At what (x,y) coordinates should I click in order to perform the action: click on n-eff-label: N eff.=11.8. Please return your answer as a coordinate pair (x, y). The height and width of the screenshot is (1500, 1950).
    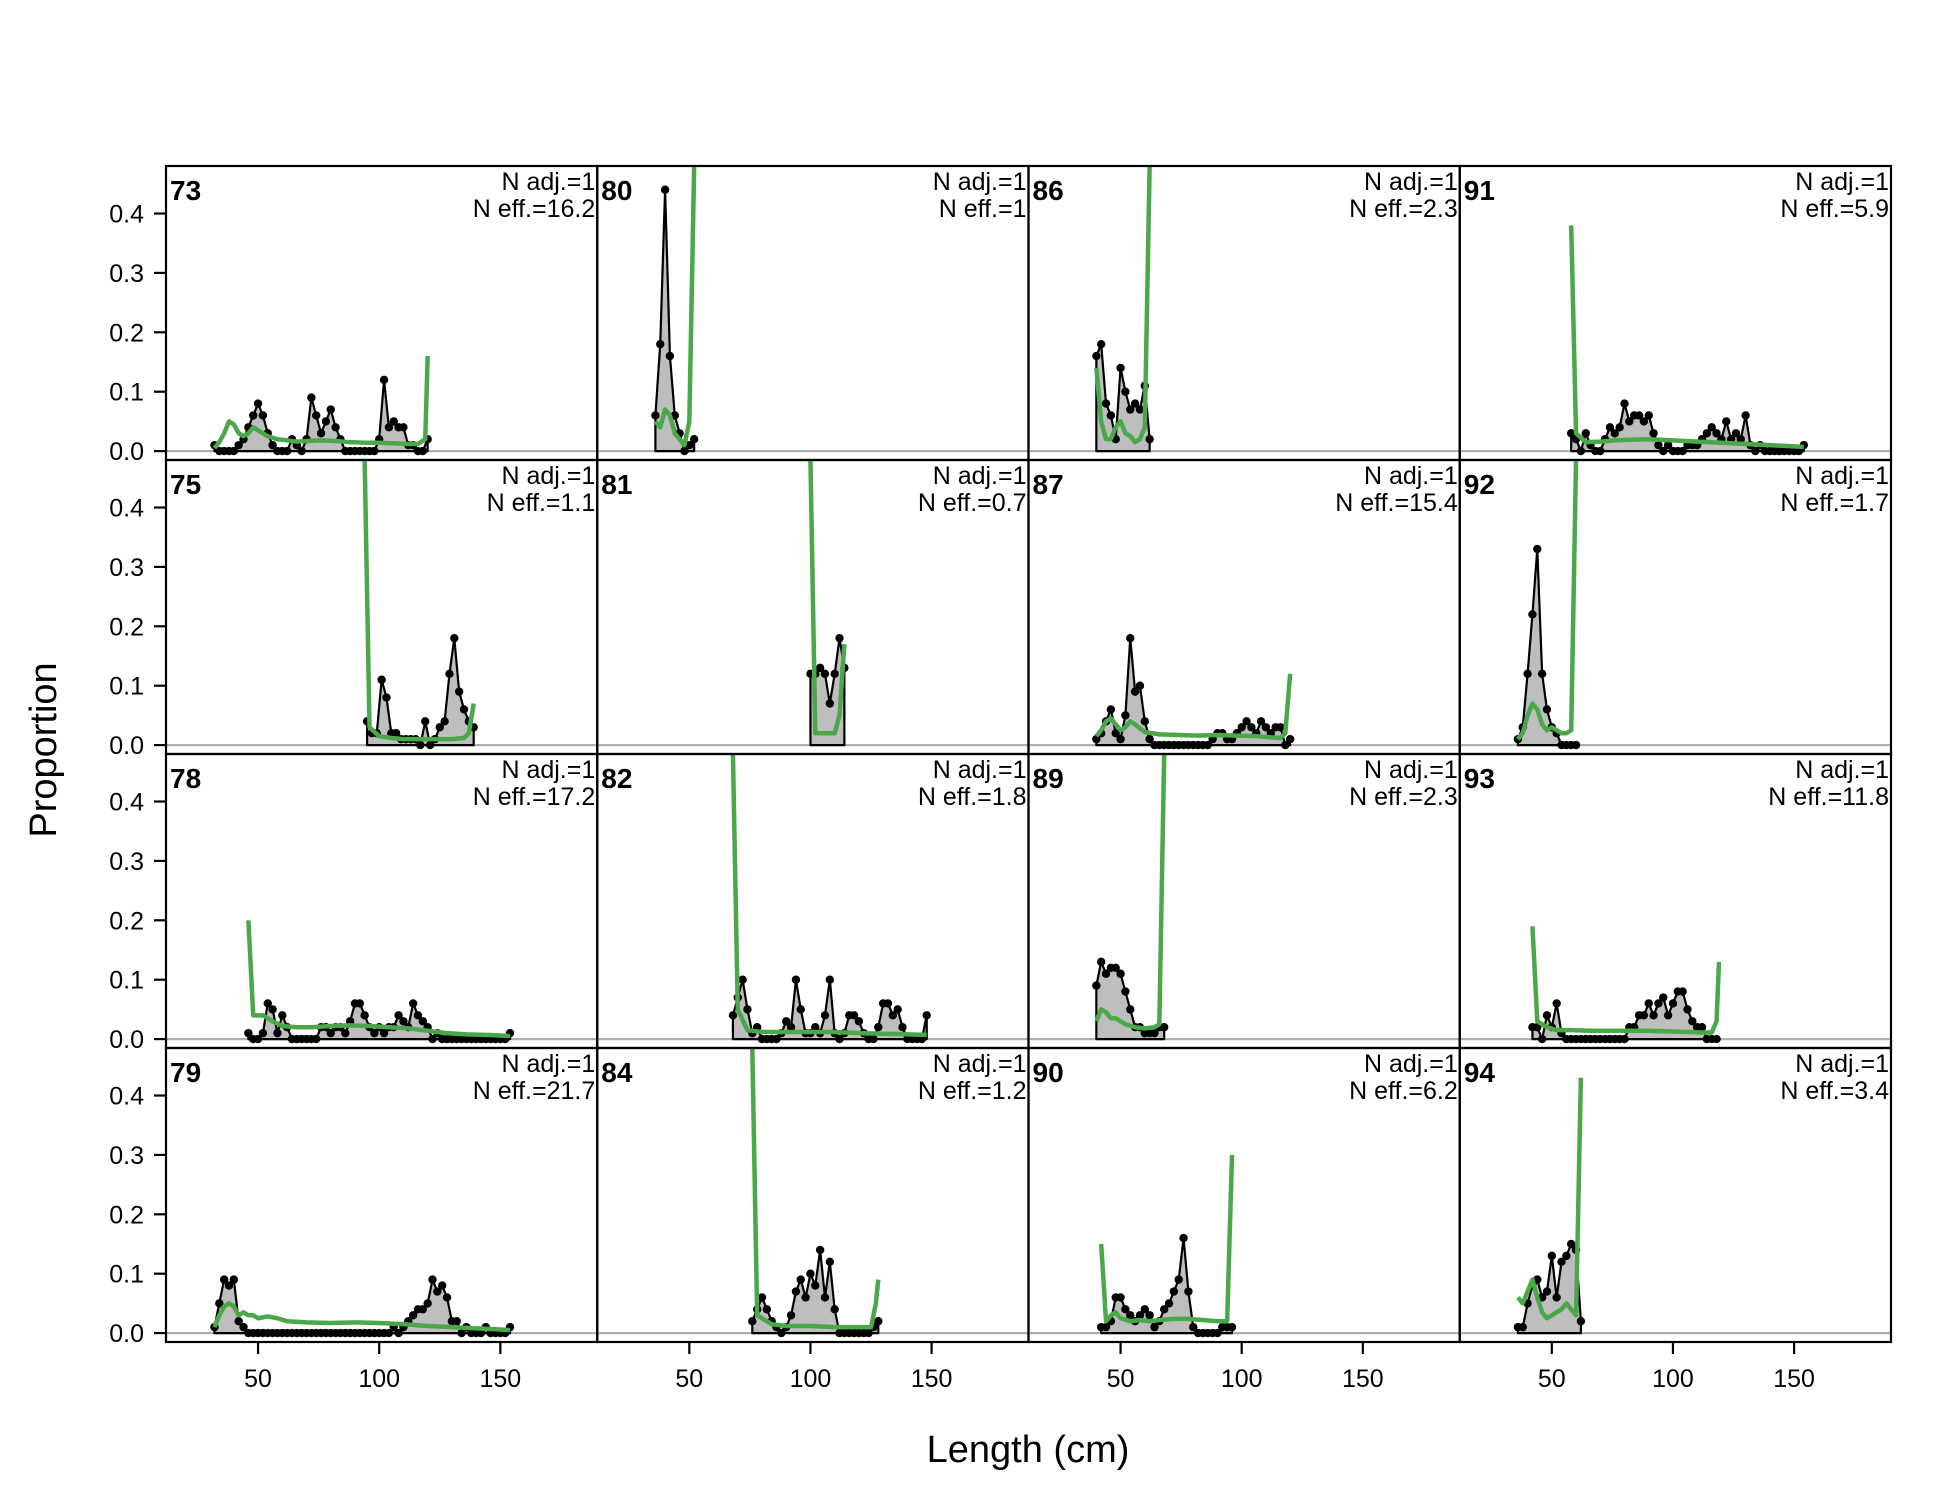
    Looking at the image, I should click on (1828, 797).